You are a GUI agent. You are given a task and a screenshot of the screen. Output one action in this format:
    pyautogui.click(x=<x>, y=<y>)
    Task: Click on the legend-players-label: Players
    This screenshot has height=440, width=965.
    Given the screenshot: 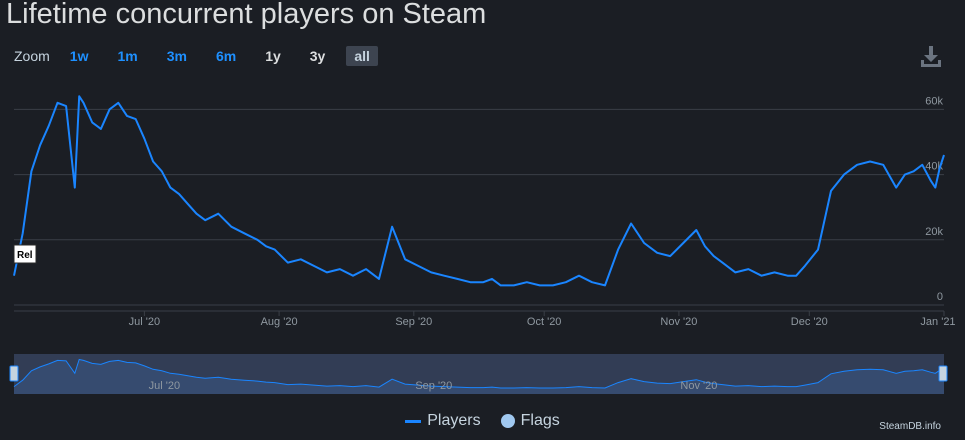 What is the action you would take?
    pyautogui.click(x=454, y=420)
    